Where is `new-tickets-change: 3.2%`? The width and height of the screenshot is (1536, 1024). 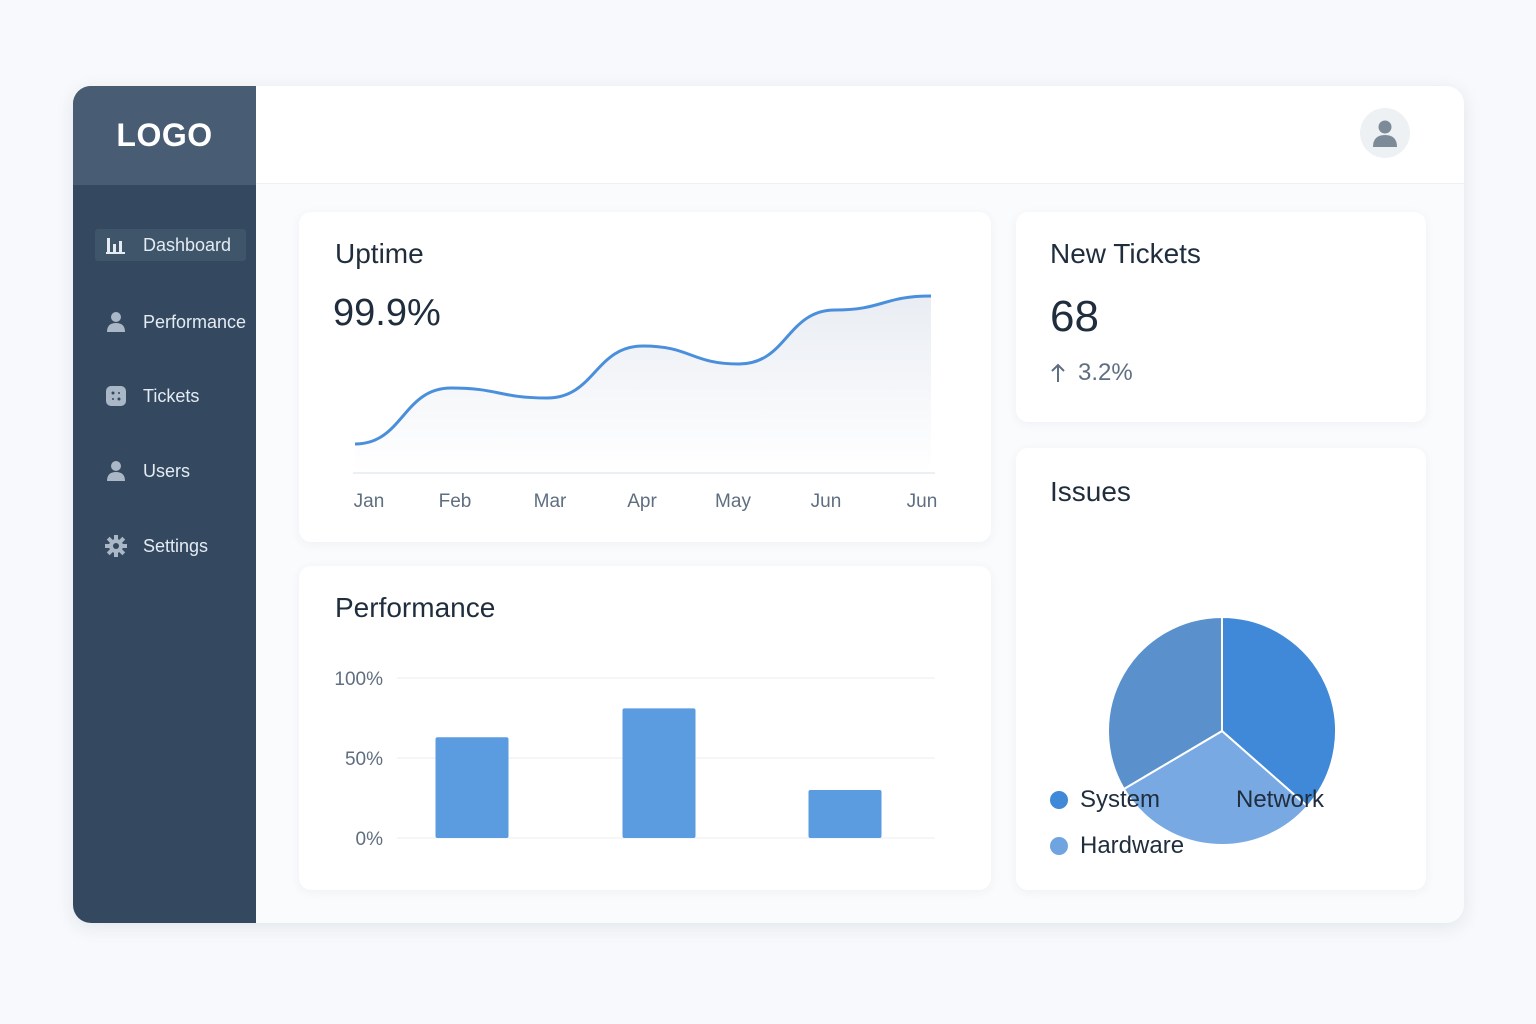
new-tickets-change: 3.2% is located at coordinates (1091, 373).